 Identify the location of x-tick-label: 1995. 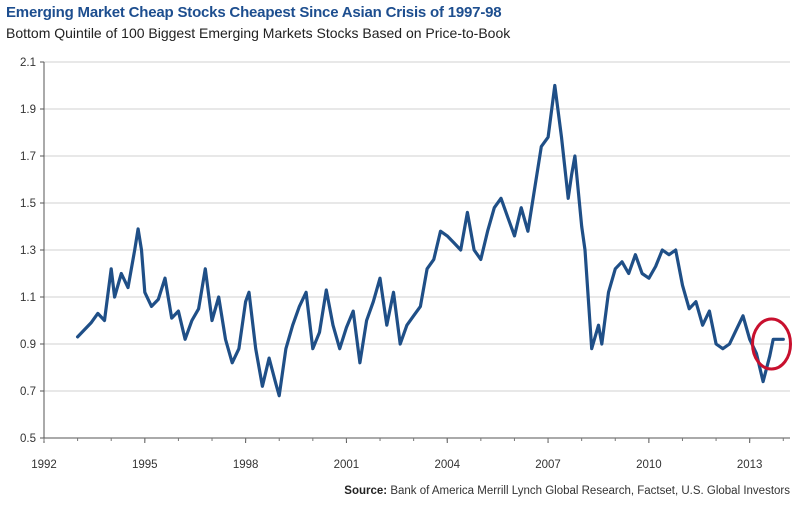
(145, 465).